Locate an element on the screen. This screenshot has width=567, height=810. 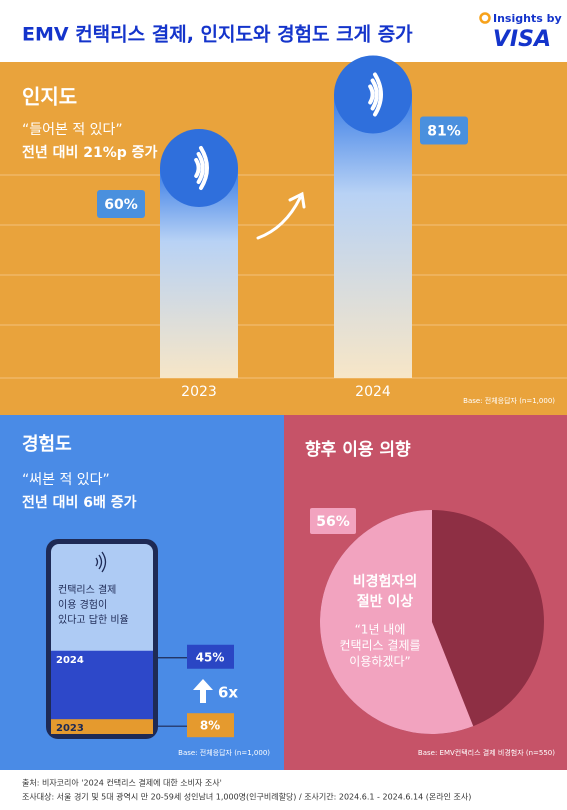
footer-text: 출처: 비자코리아 '2024 컨택리스 결제에 대한 소비자 조사' is located at coordinates (122, 783).